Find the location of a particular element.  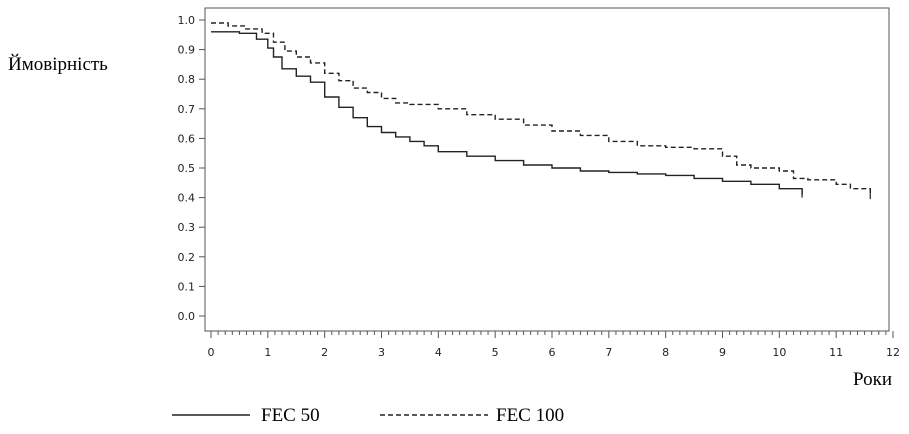

x-tick-label: 10 is located at coordinates (779, 352).